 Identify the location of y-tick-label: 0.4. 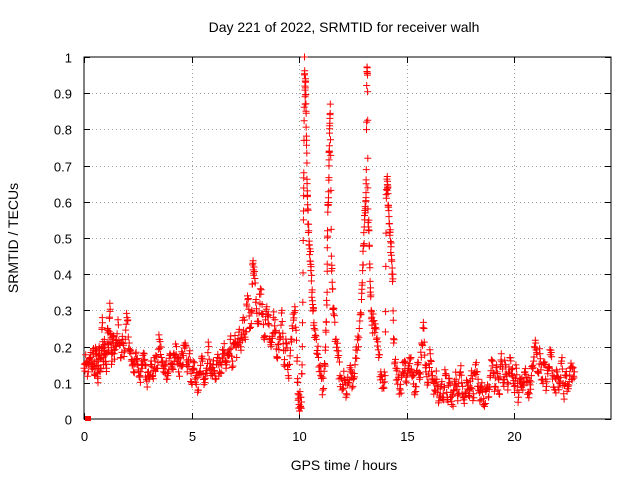
(63, 275).